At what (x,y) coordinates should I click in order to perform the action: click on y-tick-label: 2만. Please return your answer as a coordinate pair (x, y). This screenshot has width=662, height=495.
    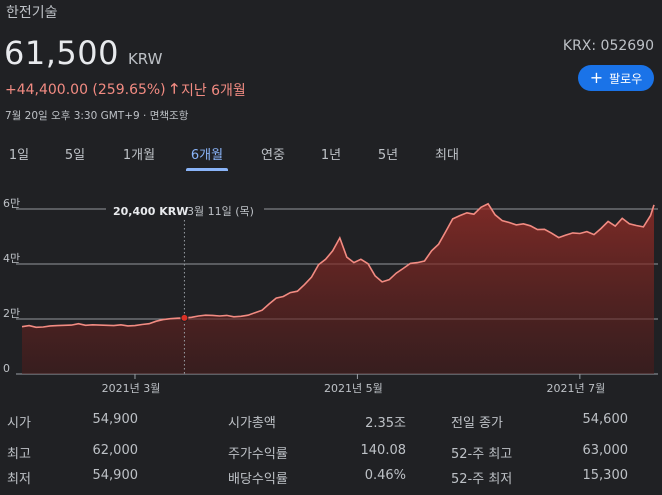
    Looking at the image, I should click on (11, 313).